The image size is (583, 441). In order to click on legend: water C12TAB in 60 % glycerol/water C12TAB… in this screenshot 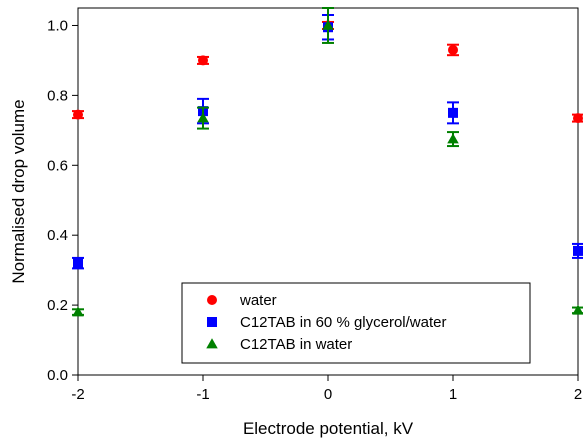, I will do `click(356, 323)`.